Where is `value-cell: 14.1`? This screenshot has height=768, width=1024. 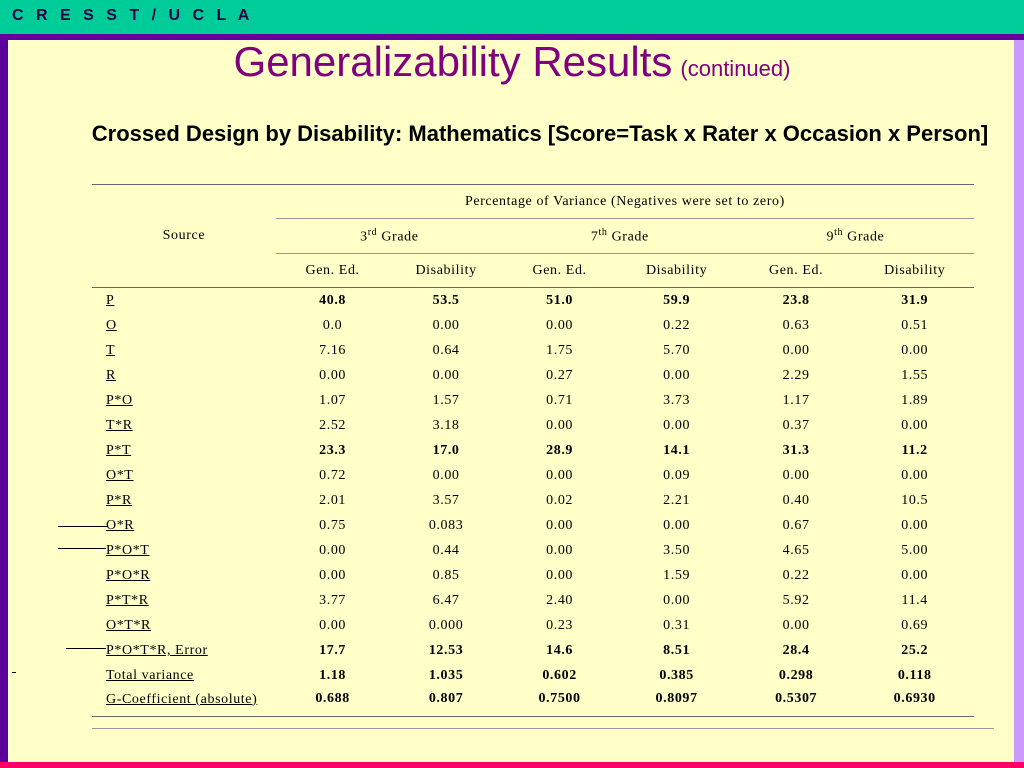 value-cell: 14.1 is located at coordinates (677, 450).